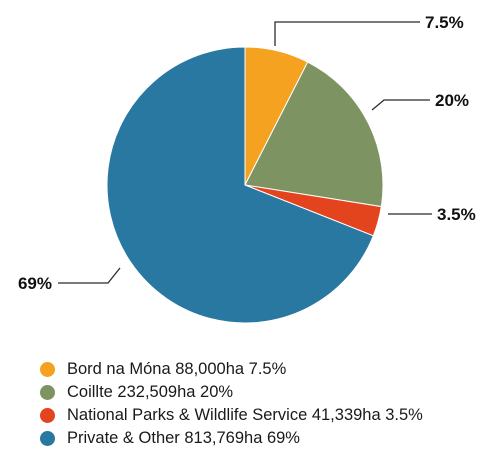 This screenshot has width=497, height=459. I want to click on legend-label-coillte: Coillte 232,509ha 20%, so click(150, 392).